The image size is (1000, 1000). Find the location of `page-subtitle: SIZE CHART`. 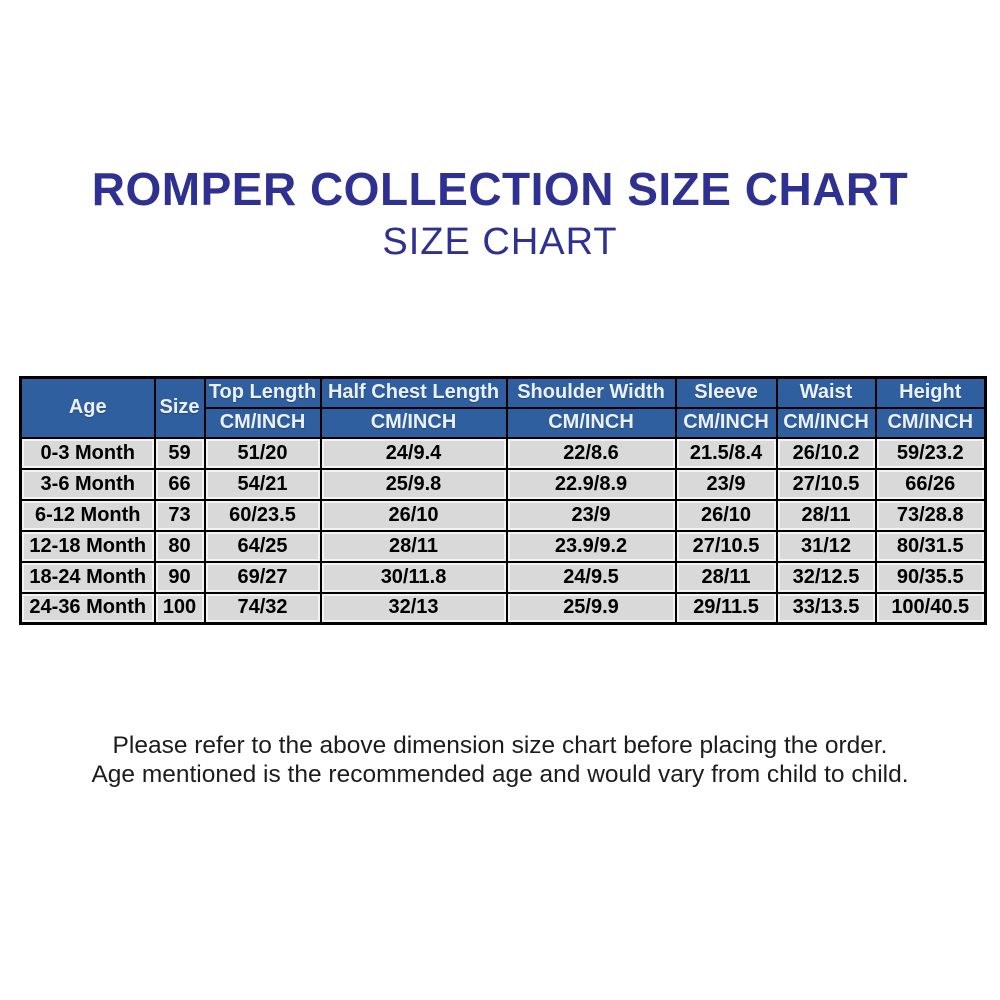

page-subtitle: SIZE CHART is located at coordinates (500, 242).